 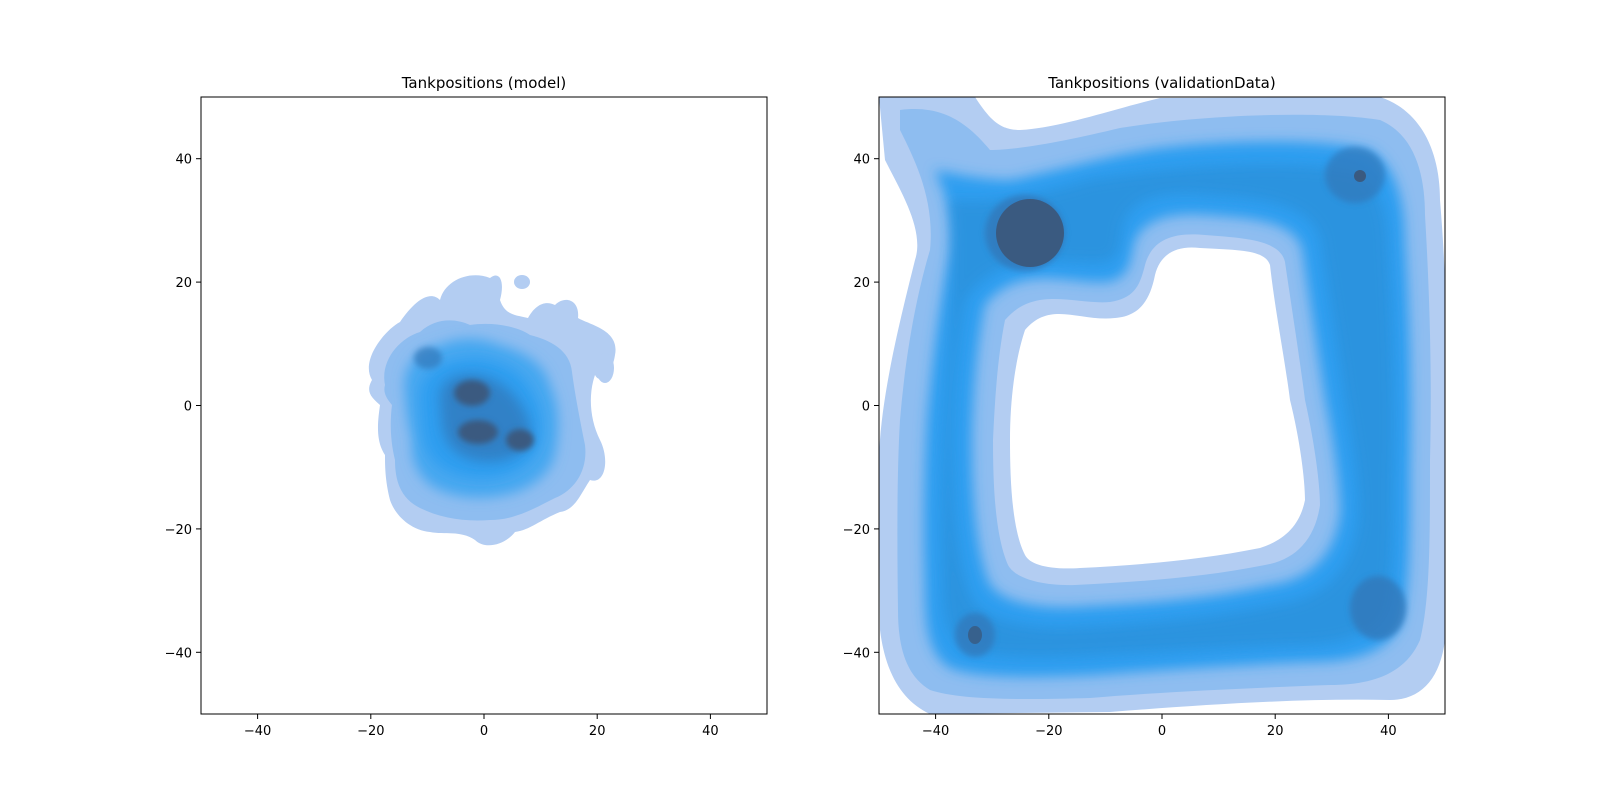 What do you see at coordinates (483, 83) in the screenshot?
I see `chart-title: Tankpositions (model)` at bounding box center [483, 83].